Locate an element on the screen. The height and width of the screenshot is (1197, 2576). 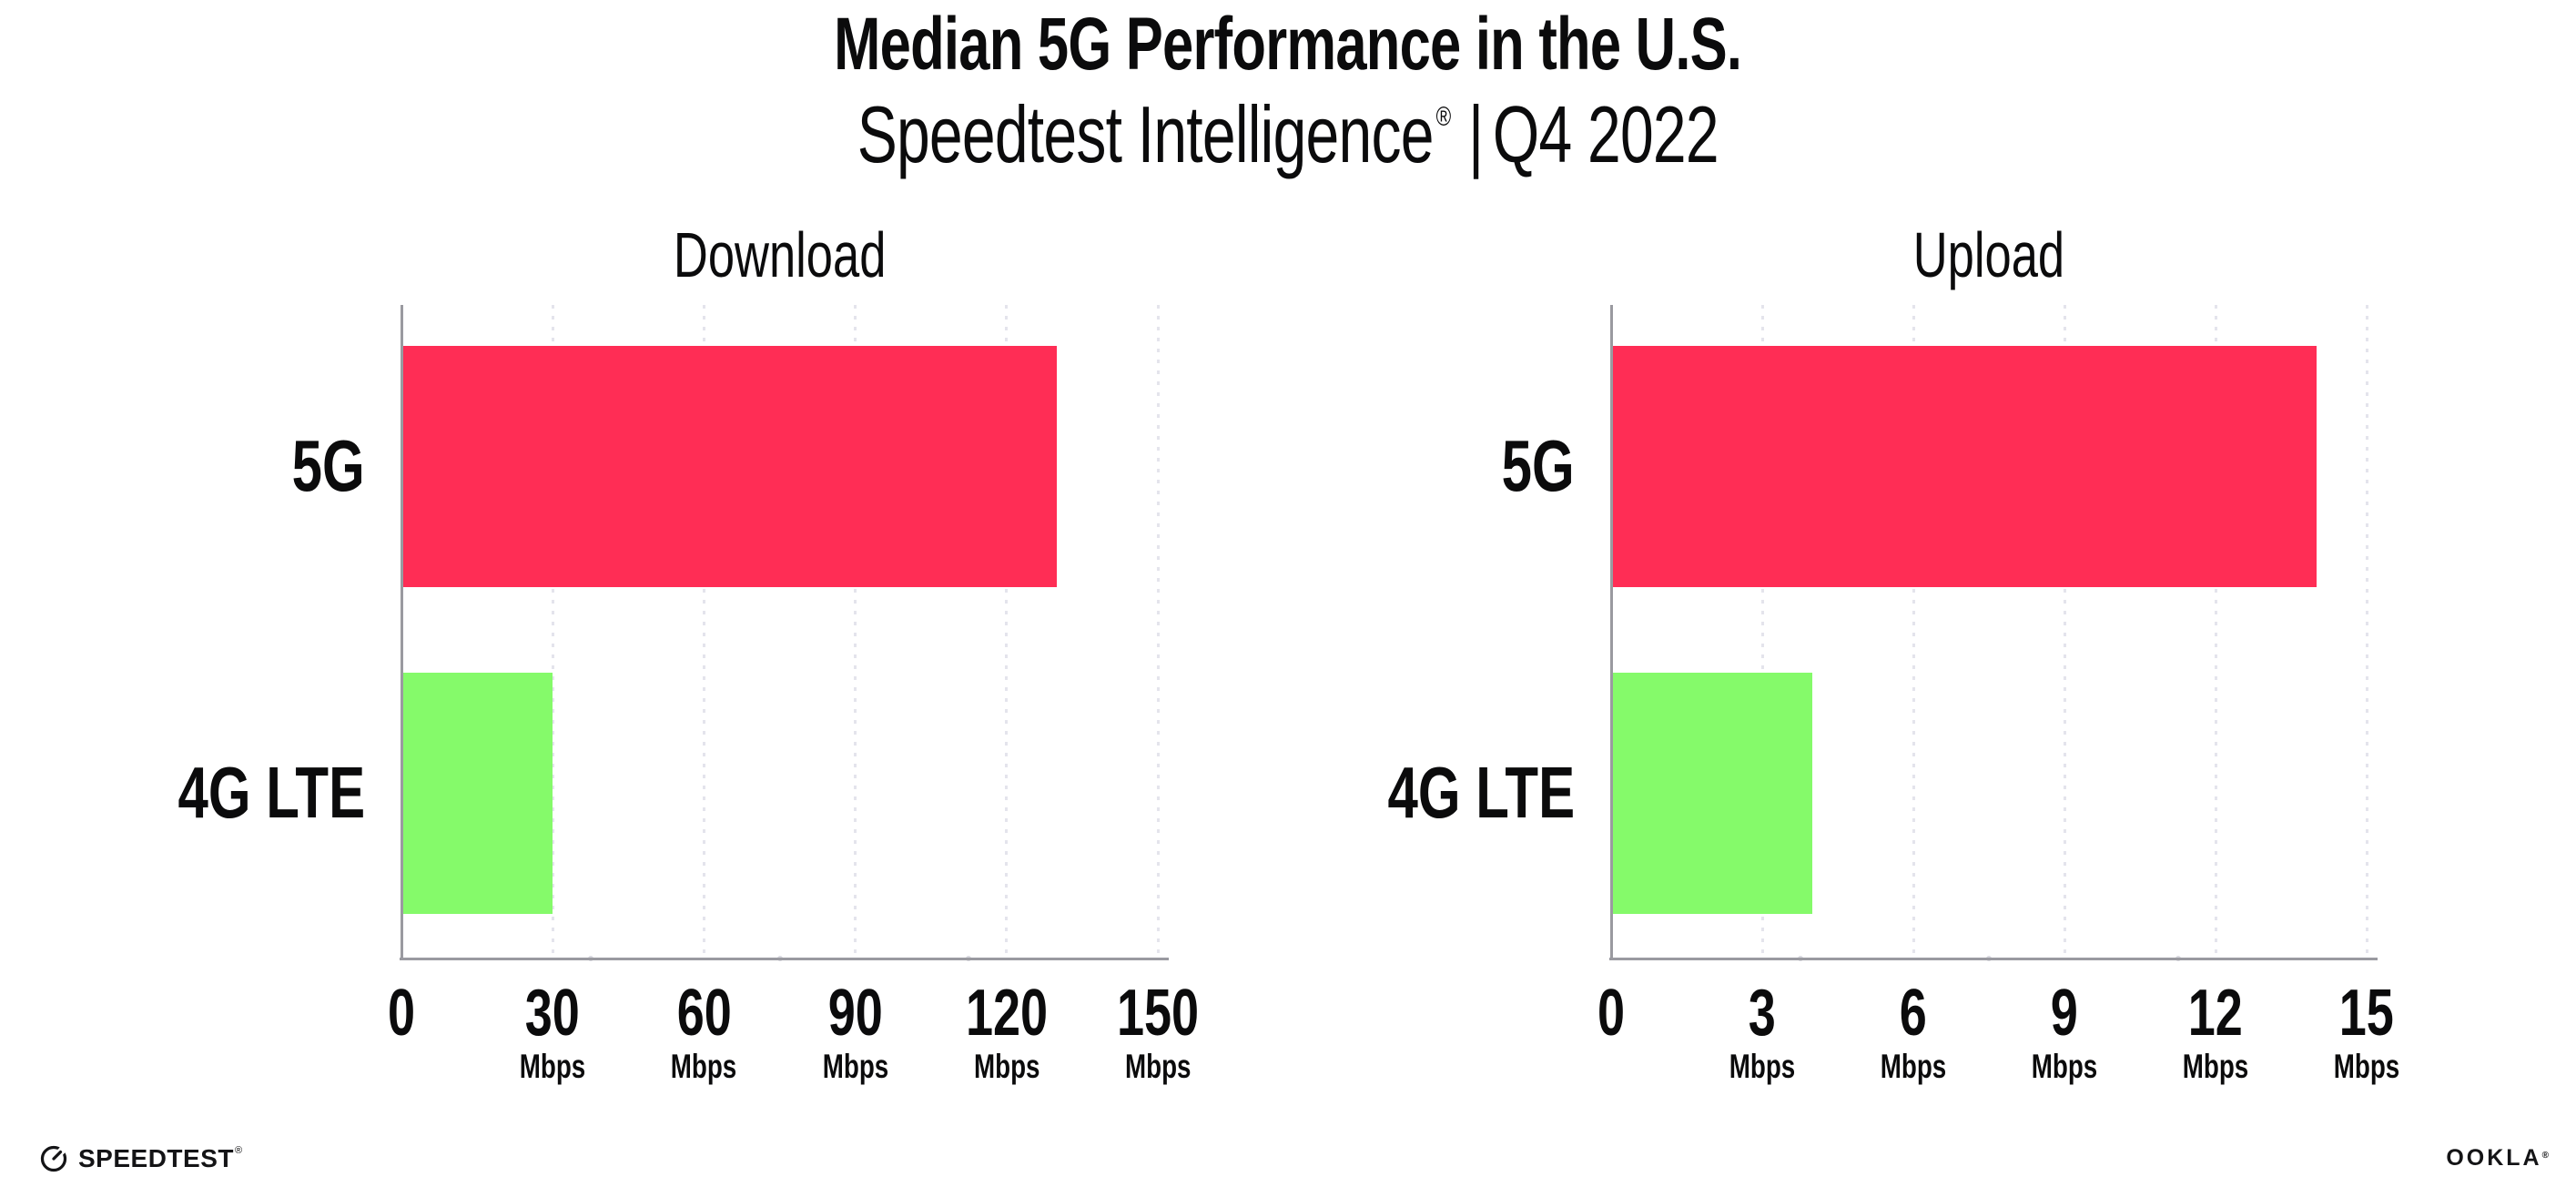
x-tick-6-upload: 6 Mbps is located at coordinates (1914, 1031).